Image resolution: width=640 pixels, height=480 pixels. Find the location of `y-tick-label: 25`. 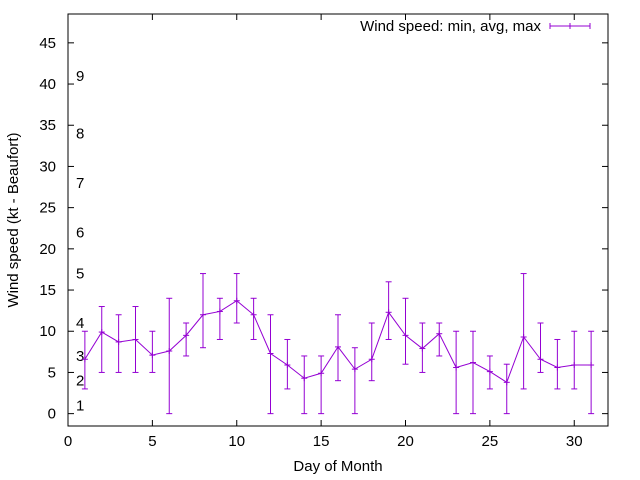

y-tick-label: 25 is located at coordinates (47, 208).